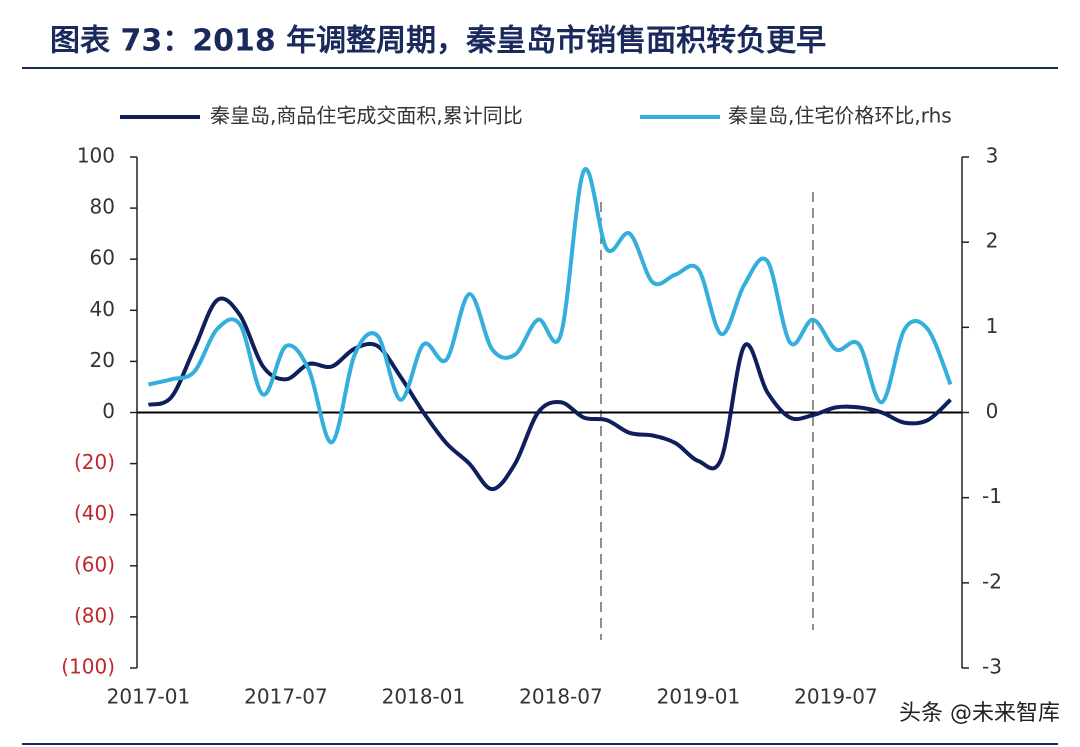 This screenshot has width=1080, height=747. I want to click on chart-title: 图表 73：2018 年调整周期，秦皇岛市销售面积转负更早, so click(438, 41).